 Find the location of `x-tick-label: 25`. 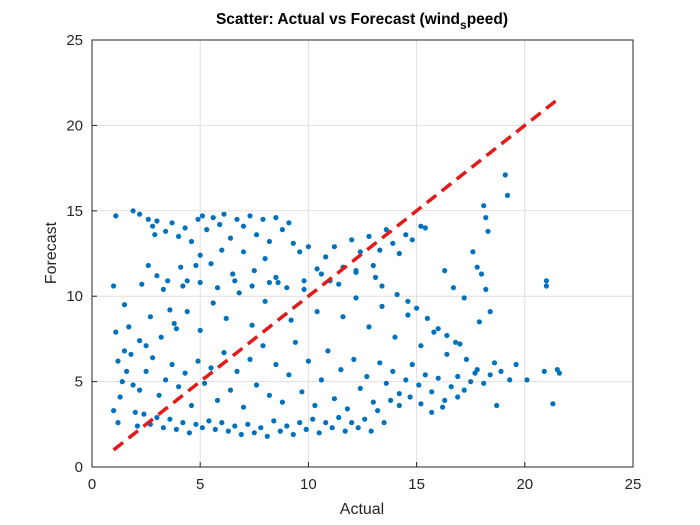

x-tick-label: 25 is located at coordinates (633, 484).